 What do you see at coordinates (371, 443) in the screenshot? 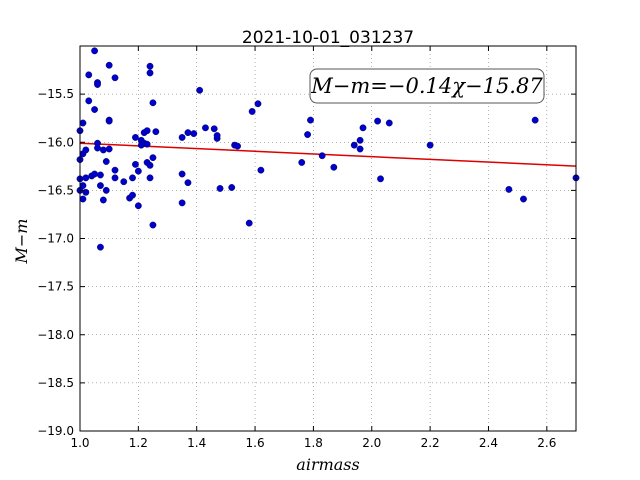
I see `x-tick-label: 2.0` at bounding box center [371, 443].